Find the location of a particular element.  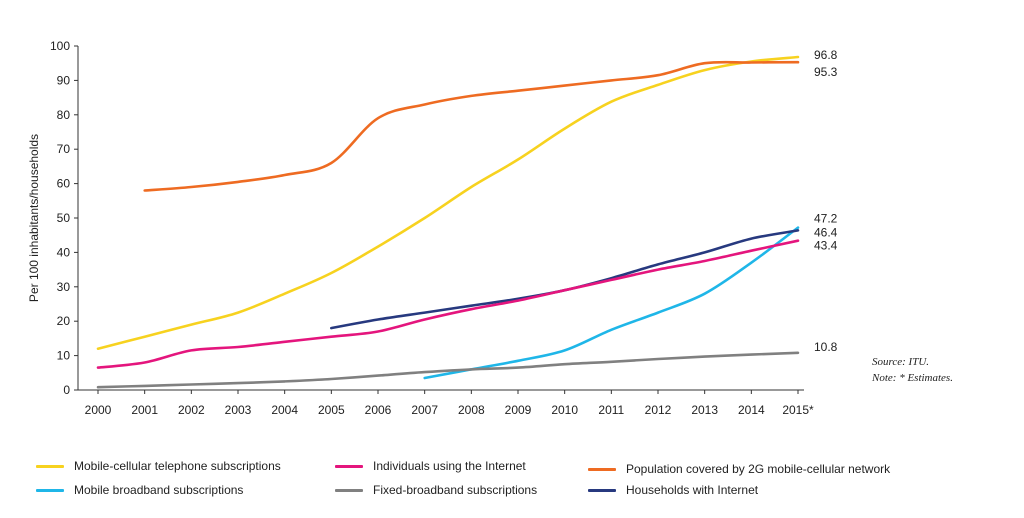

legend-item-individuals-internet: Individuals using the Internet is located at coordinates (430, 466).